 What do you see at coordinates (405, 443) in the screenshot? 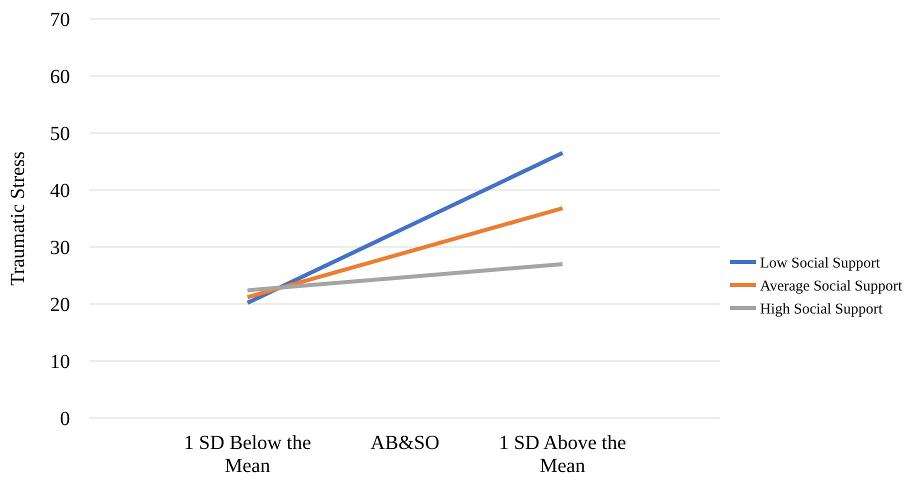
I see `x-axis-title: AB&SO` at bounding box center [405, 443].